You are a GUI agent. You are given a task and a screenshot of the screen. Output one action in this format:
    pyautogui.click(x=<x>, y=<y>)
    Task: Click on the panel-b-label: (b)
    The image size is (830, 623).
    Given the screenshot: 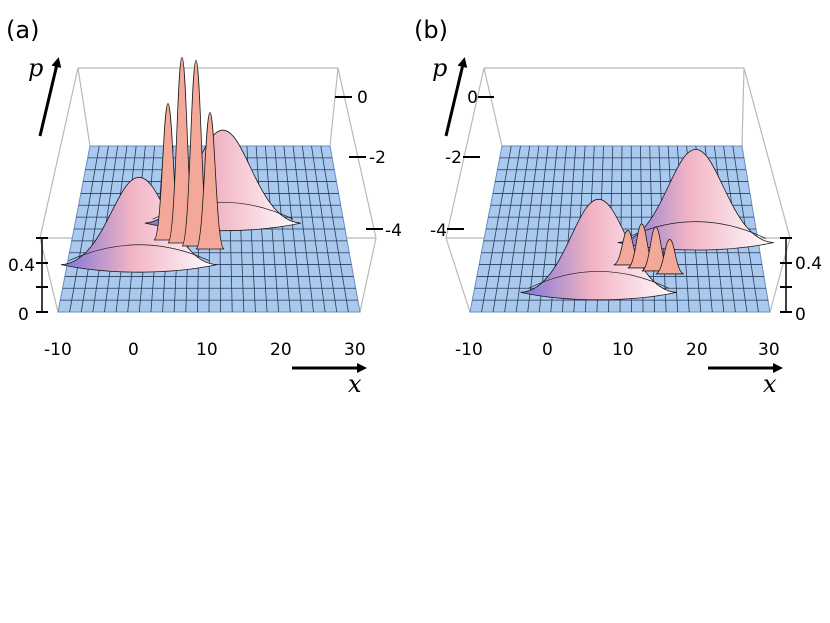 What is the action you would take?
    pyautogui.click(x=431, y=30)
    